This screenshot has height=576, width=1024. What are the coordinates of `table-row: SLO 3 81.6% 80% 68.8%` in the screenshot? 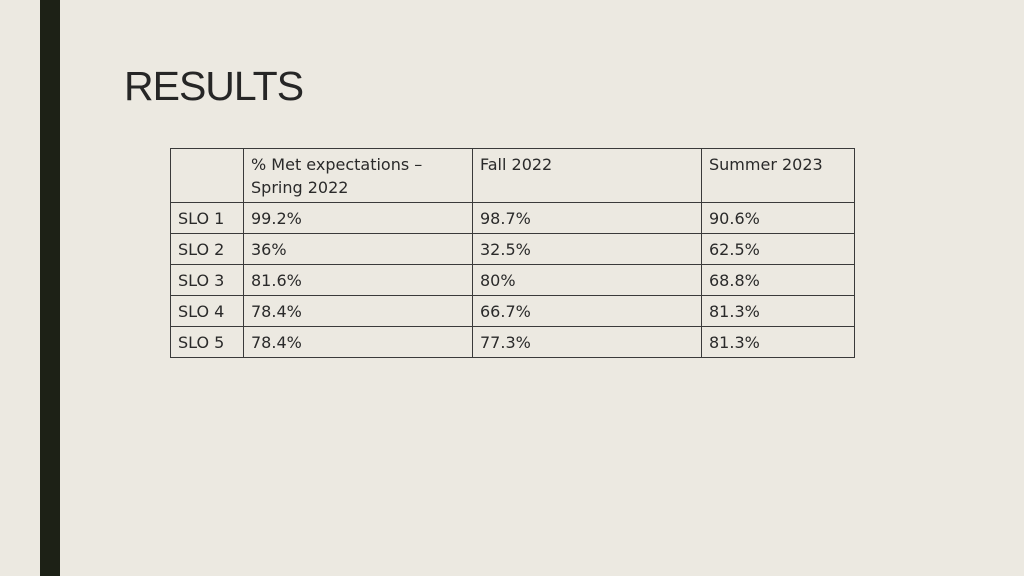 It's located at (512, 280).